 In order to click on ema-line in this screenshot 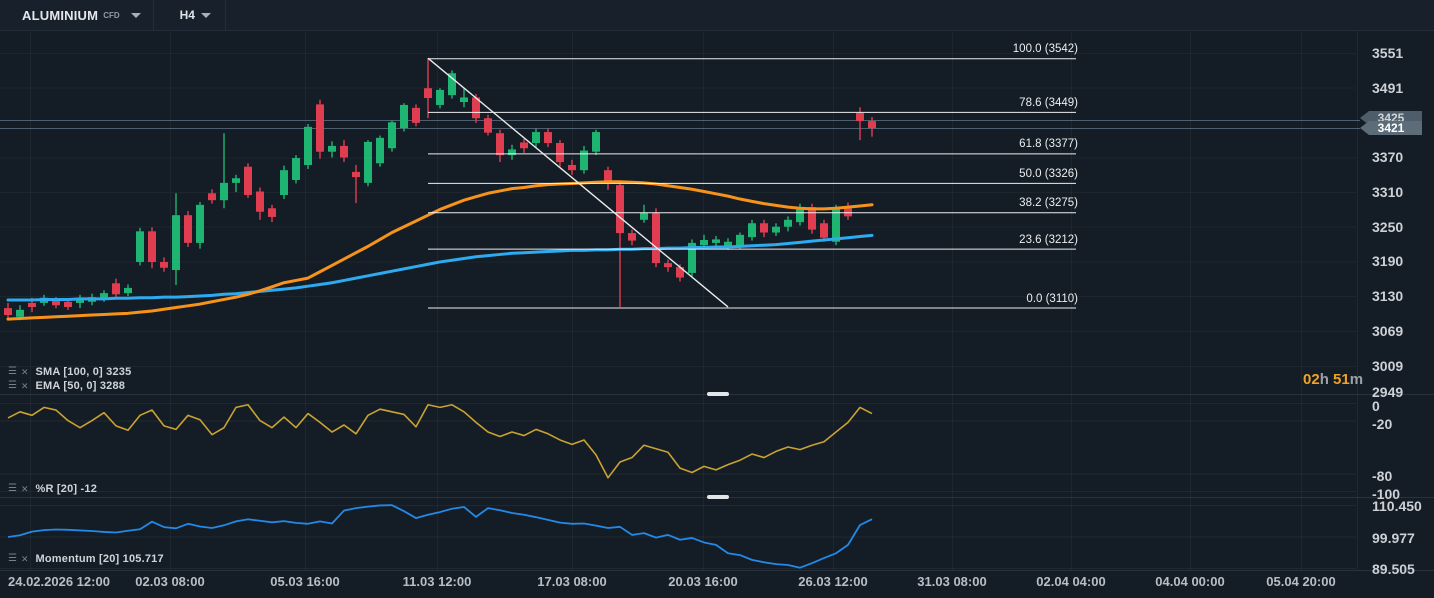, I will do `click(440, 250)`.